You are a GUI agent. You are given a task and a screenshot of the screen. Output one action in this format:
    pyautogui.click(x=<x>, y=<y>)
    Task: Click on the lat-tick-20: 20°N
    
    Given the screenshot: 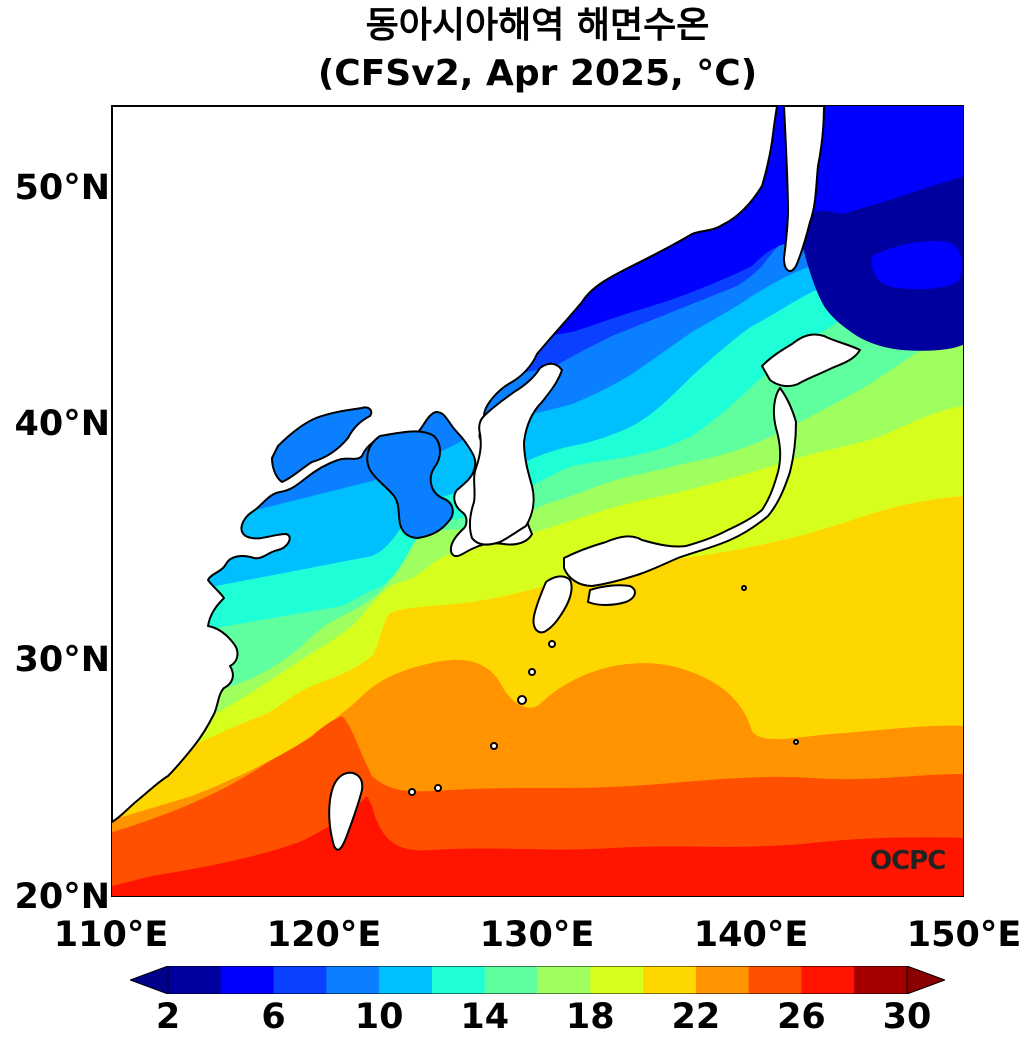 What is the action you would take?
    pyautogui.click(x=62, y=897)
    